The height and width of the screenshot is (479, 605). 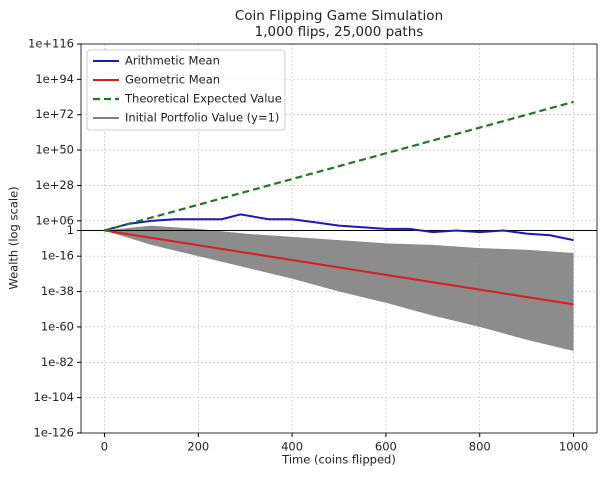 I want to click on legend-label: Geometric Mean, so click(x=172, y=80).